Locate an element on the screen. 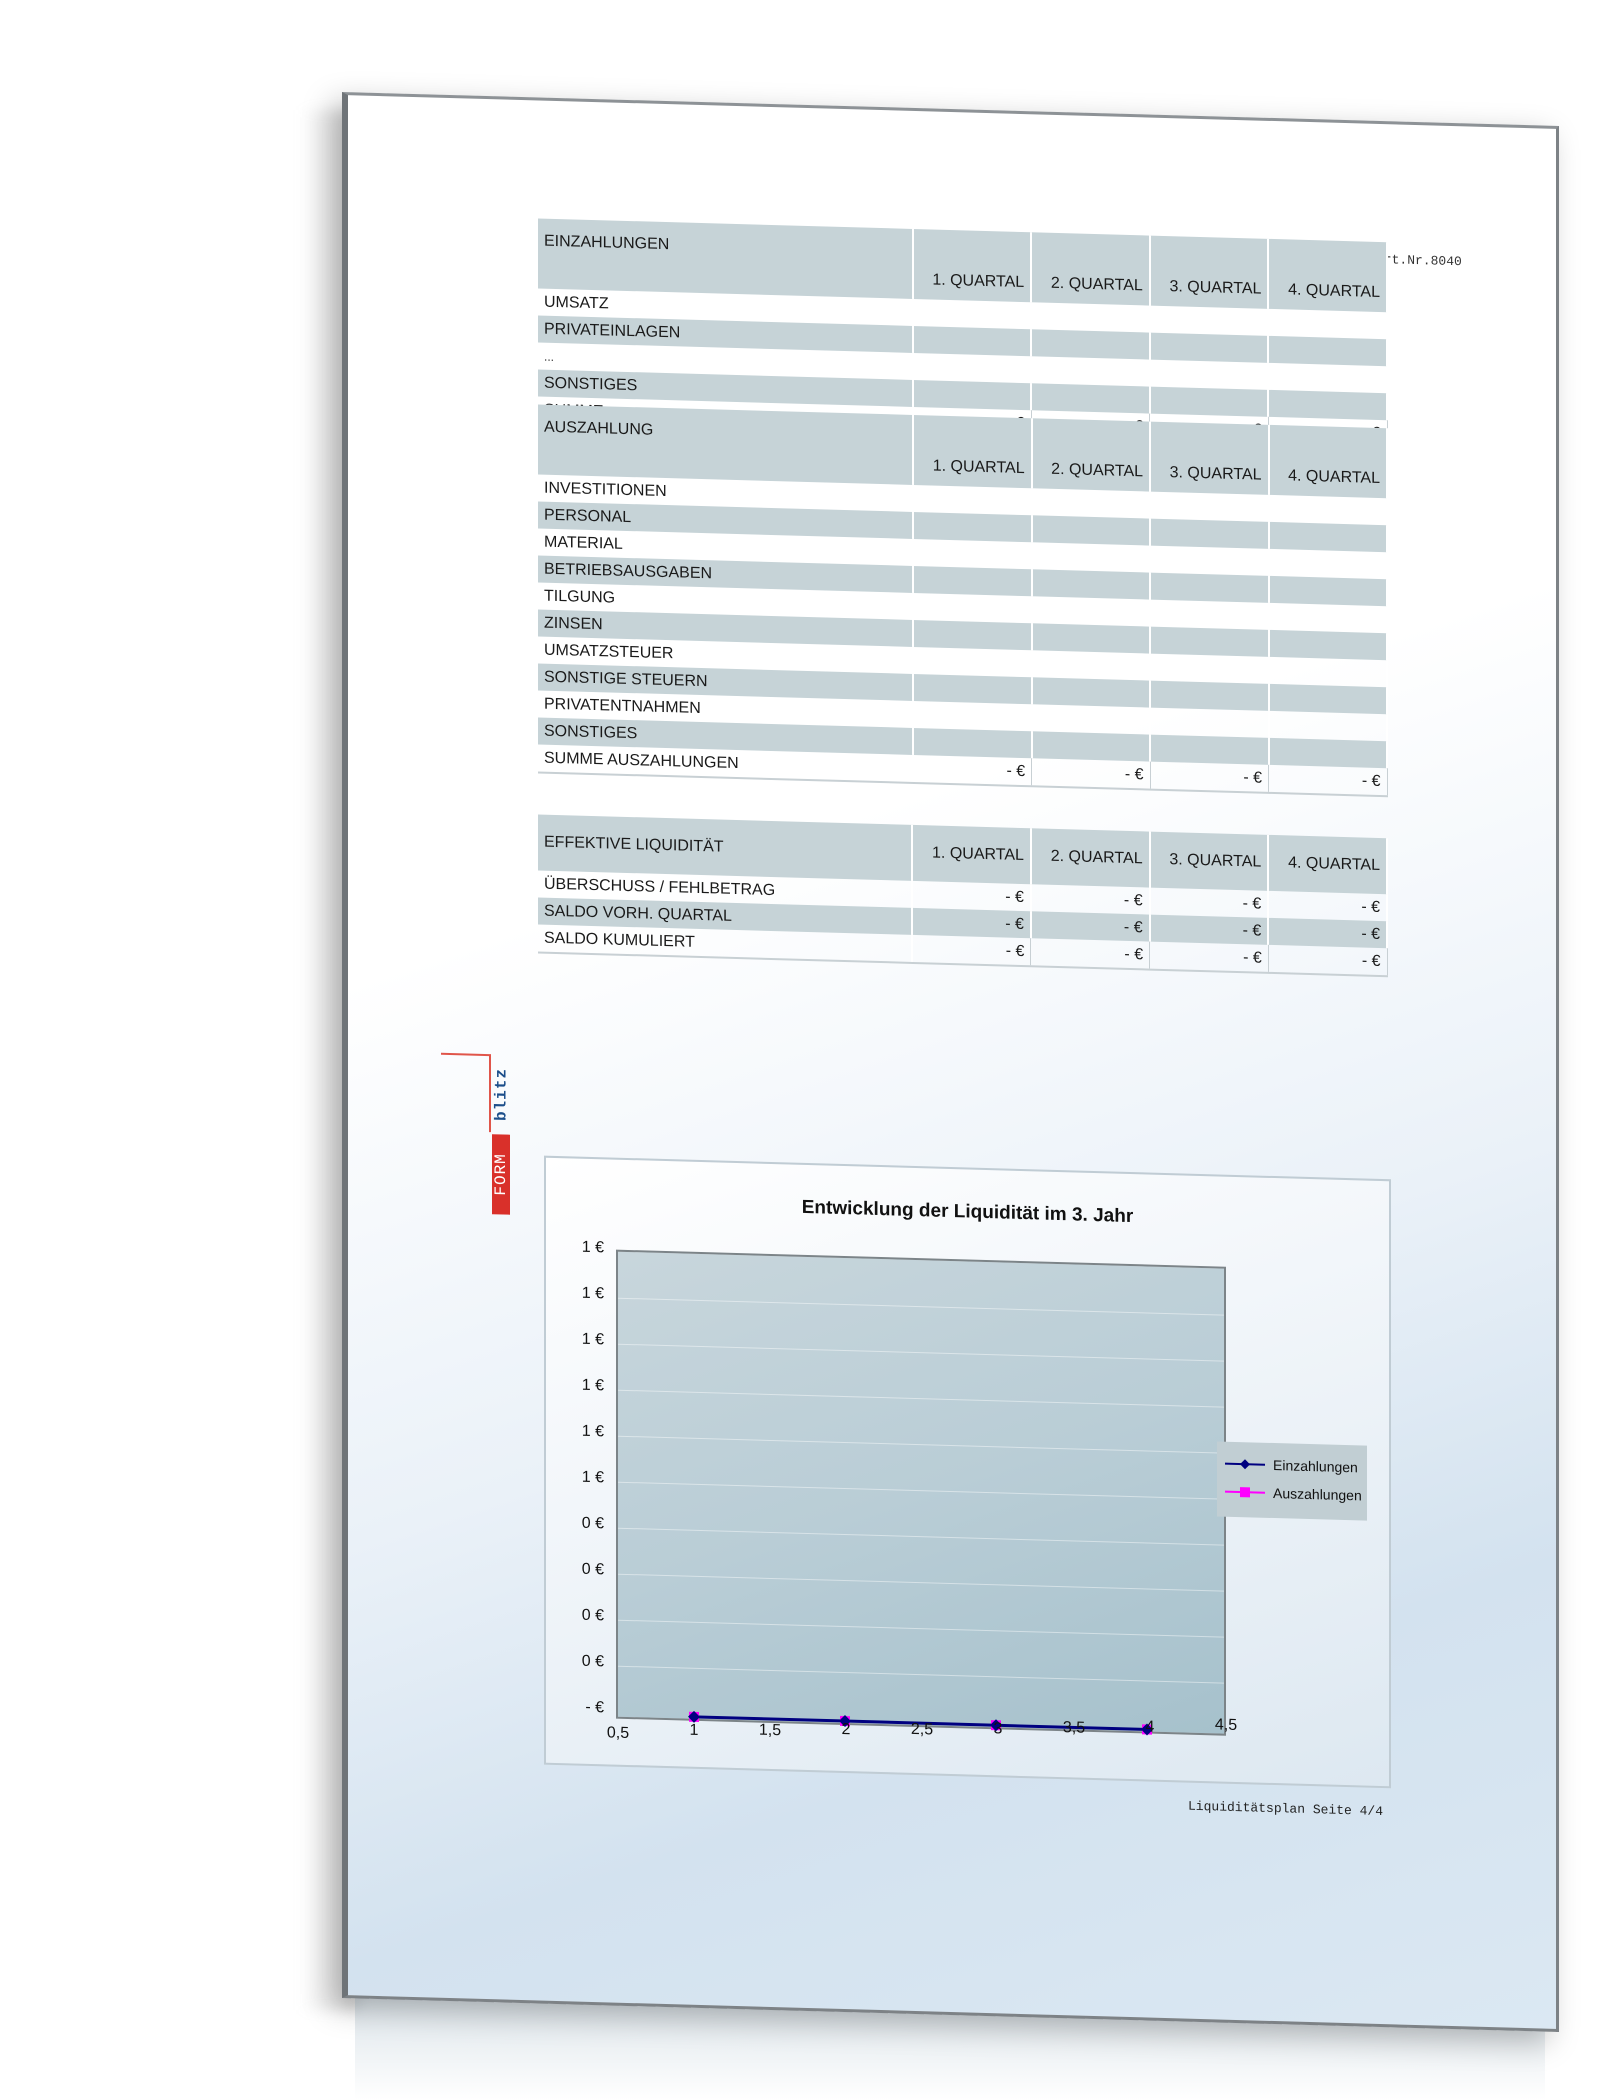 The width and height of the screenshot is (1600, 2100). cell-q3: - € is located at coordinates (1209, 957).